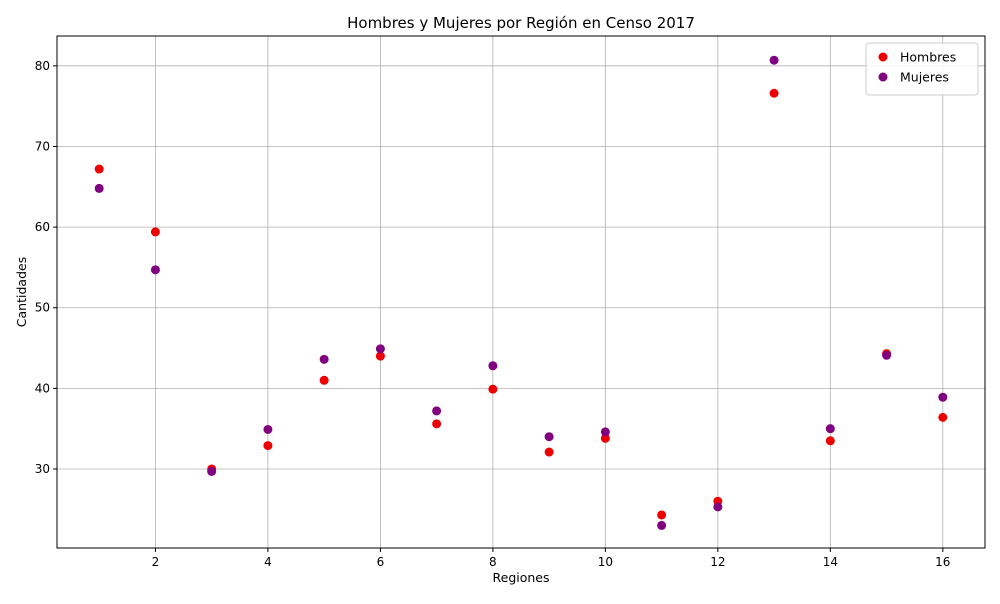  I want to click on x-tick-label: 6, so click(381, 562).